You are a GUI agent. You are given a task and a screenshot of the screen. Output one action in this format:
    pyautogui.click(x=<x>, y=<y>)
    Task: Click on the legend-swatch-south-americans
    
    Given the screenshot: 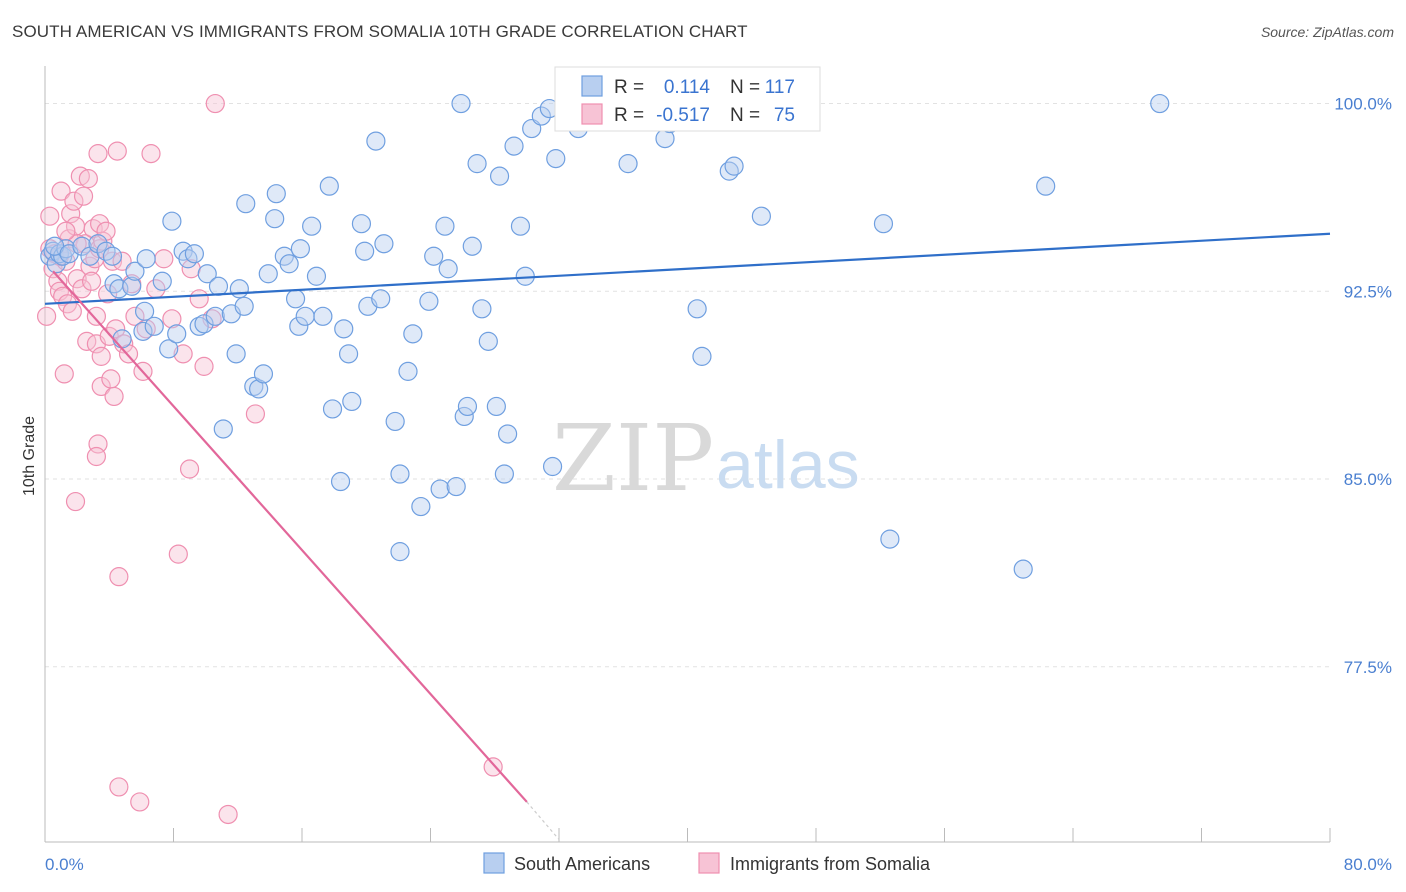 What is the action you would take?
    pyautogui.click(x=494, y=863)
    